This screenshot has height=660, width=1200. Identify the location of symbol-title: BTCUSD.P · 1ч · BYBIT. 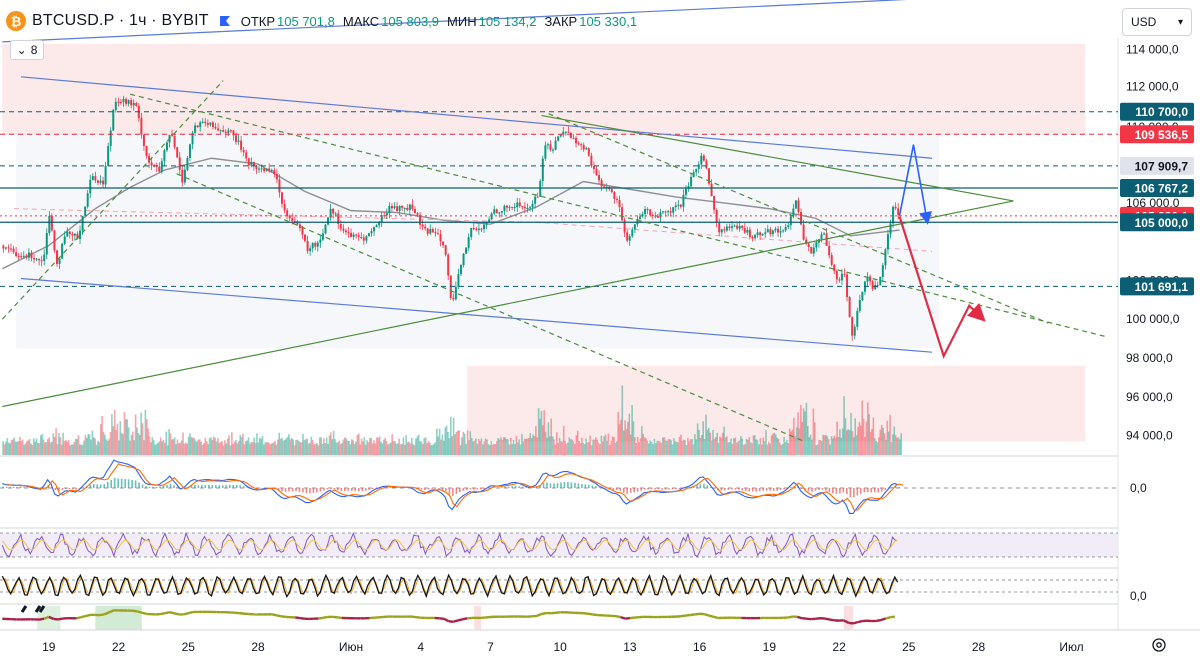
(120, 20).